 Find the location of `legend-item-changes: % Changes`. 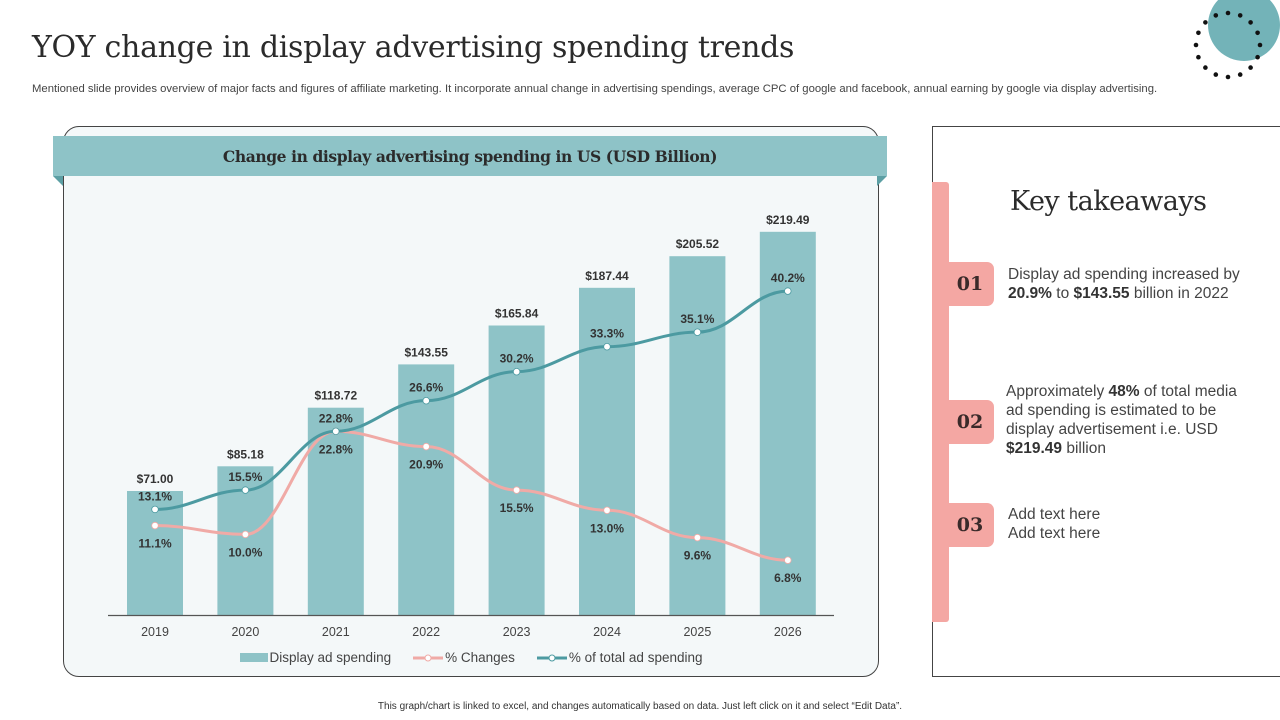

legend-item-changes: % Changes is located at coordinates (464, 657).